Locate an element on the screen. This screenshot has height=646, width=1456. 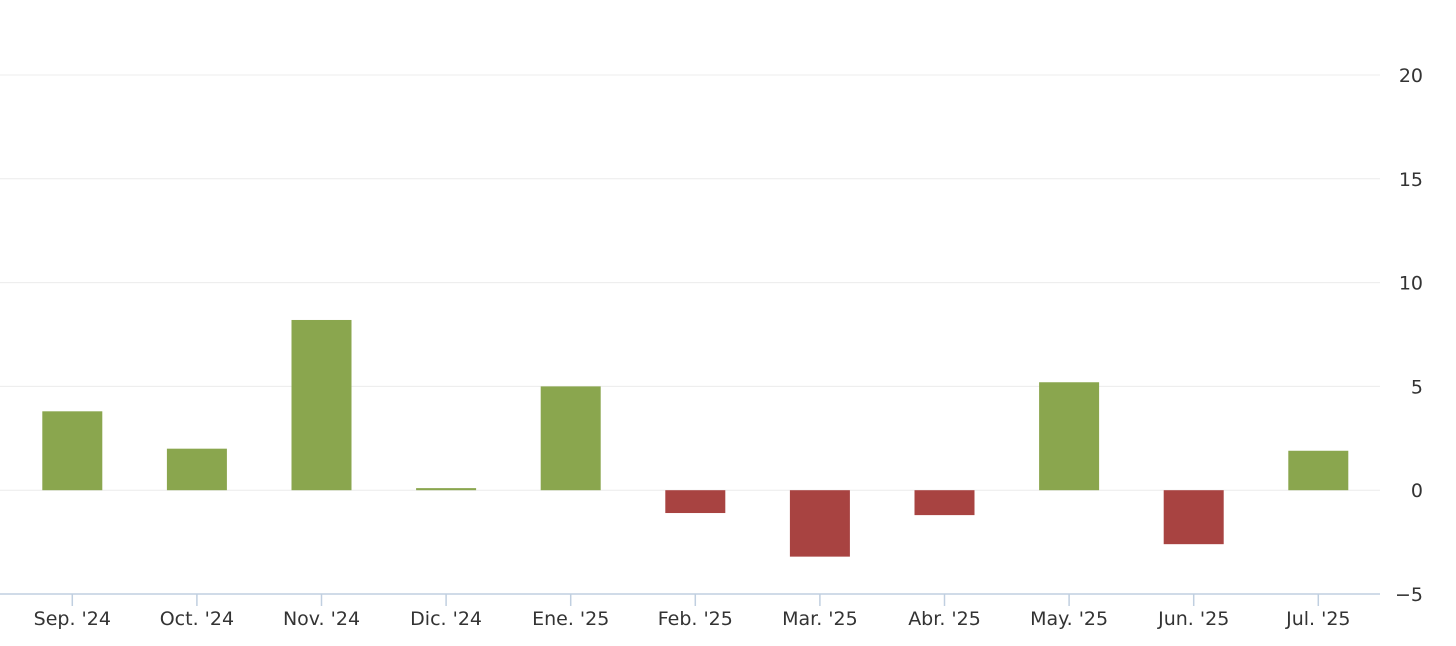
y-tick-label: 0 is located at coordinates (1417, 491).